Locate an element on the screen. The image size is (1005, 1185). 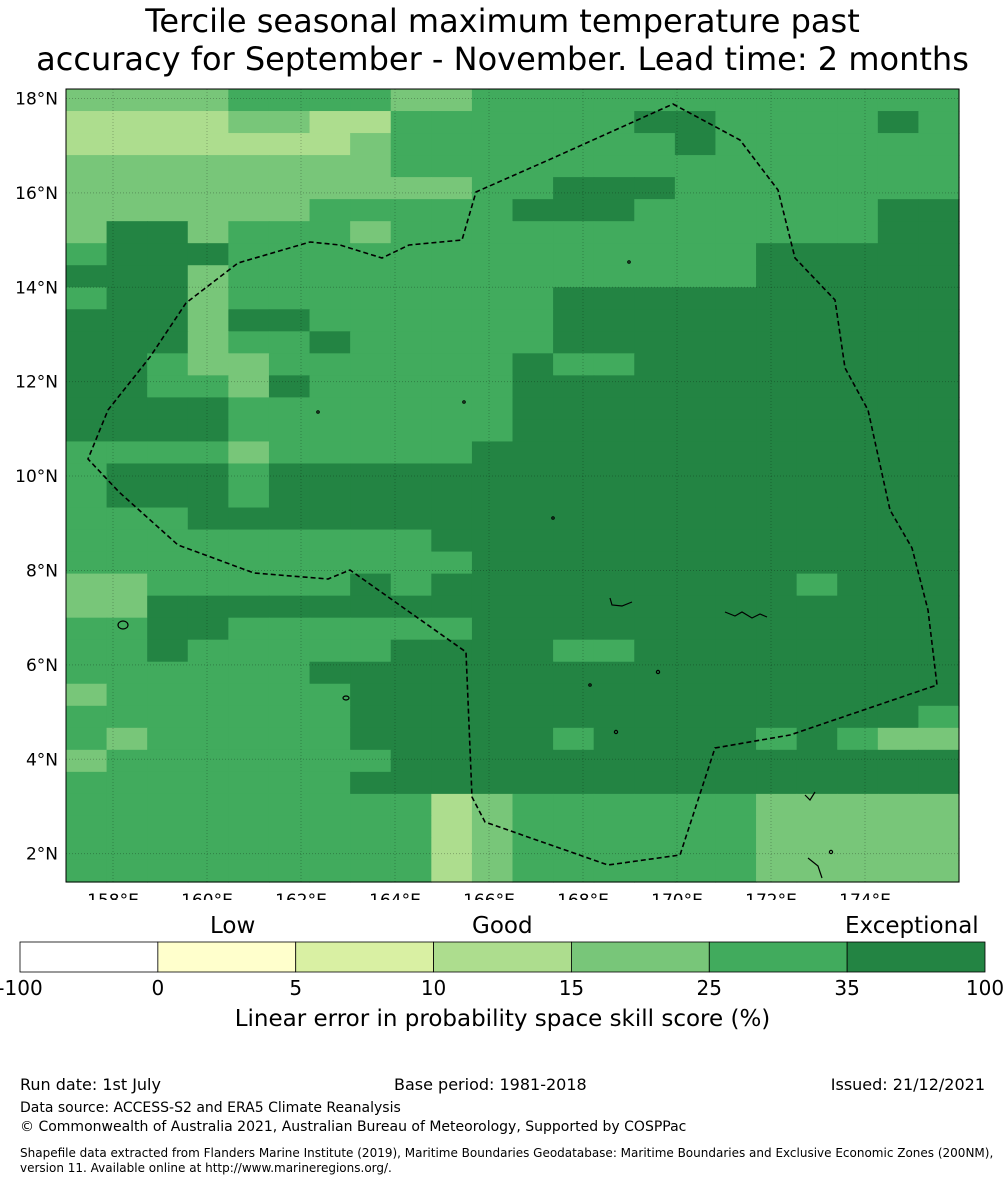
colorbar-tick-label: 5 is located at coordinates (296, 988).